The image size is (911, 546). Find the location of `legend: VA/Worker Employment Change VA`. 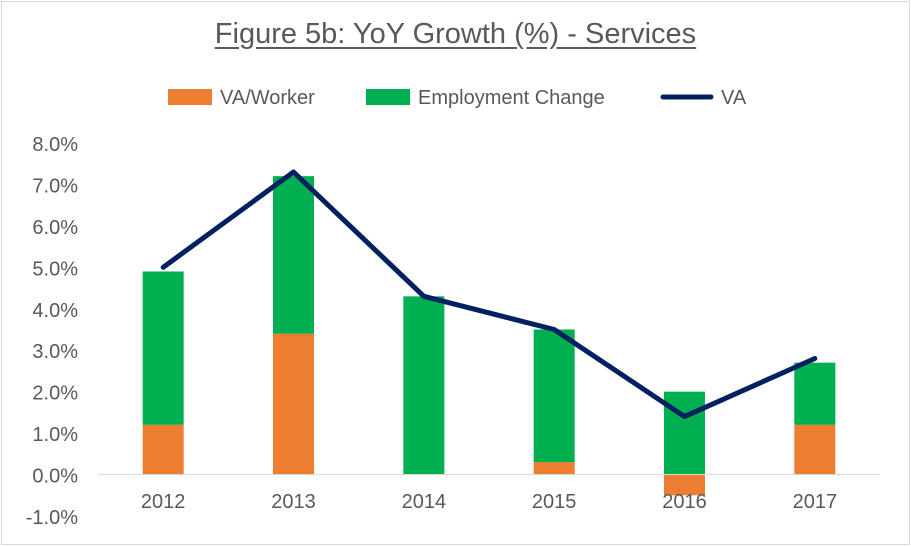

legend: VA/Worker Employment Change VA is located at coordinates (457, 98).